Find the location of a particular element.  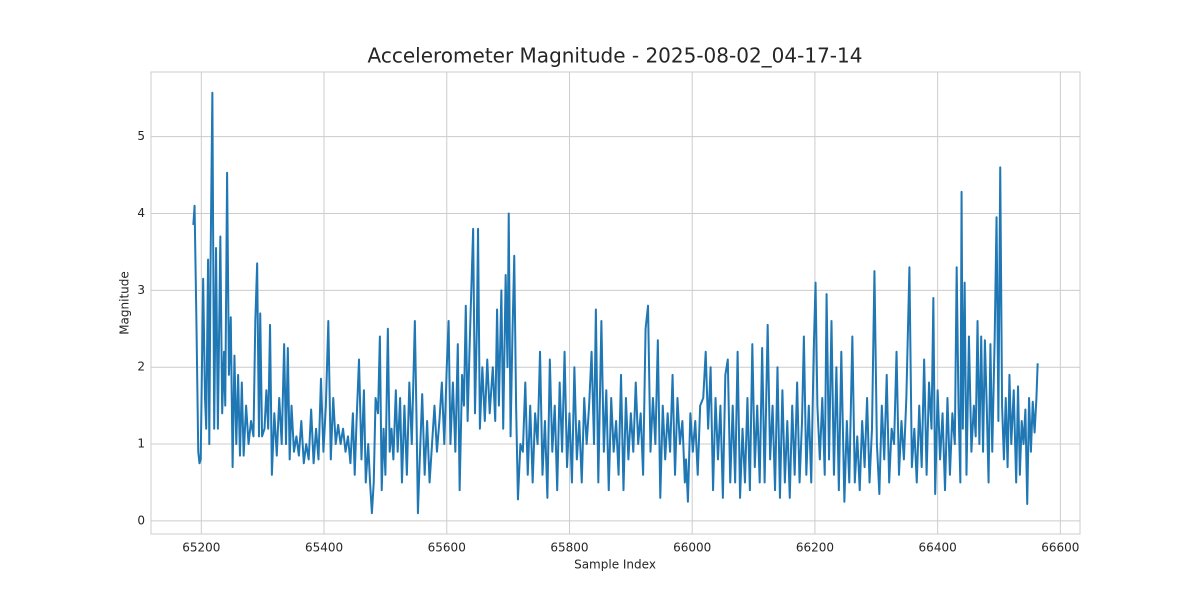

x-tick-label: 66200 is located at coordinates (815, 548).